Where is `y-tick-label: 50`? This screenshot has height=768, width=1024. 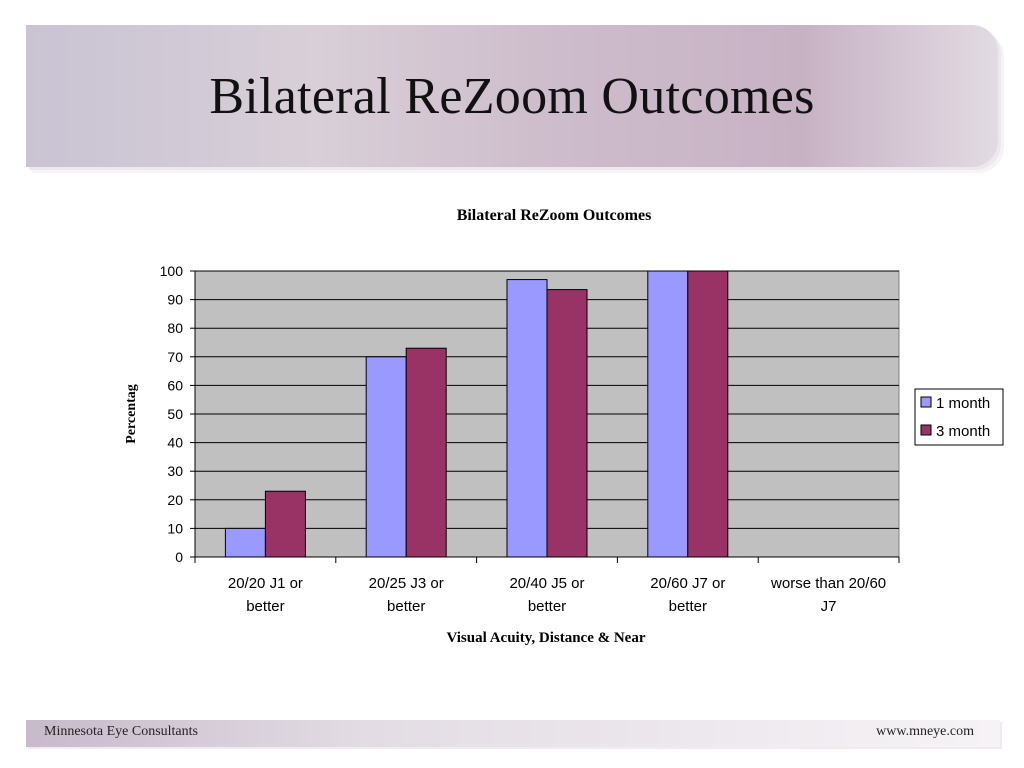
y-tick-label: 50 is located at coordinates (175, 414).